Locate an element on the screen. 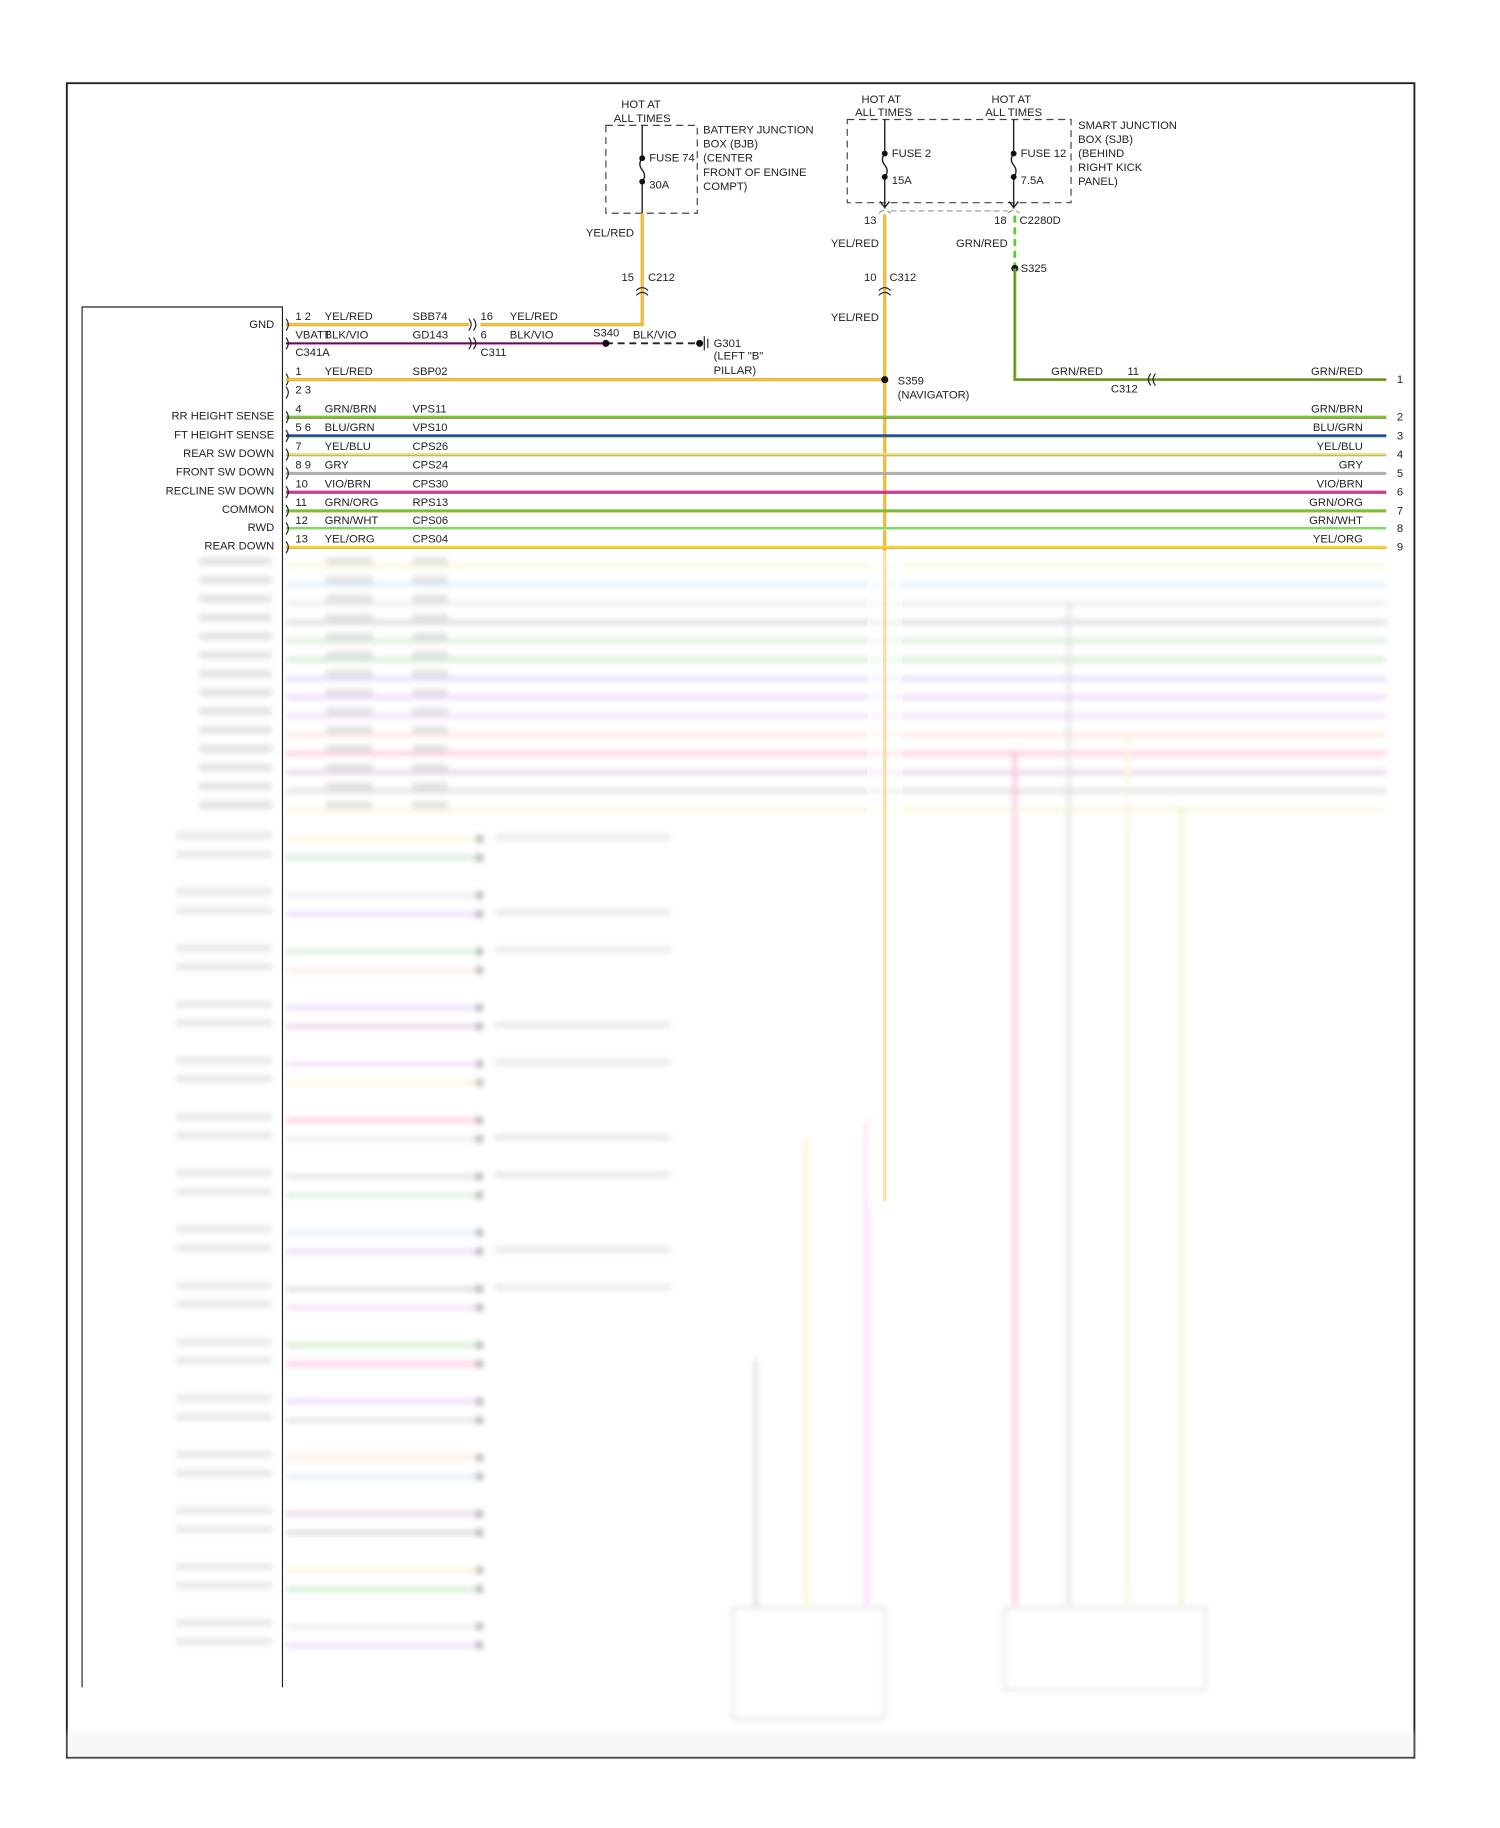 The height and width of the screenshot is (1828, 1500). all-times-label: ALL TIMES is located at coordinates (1013, 113).